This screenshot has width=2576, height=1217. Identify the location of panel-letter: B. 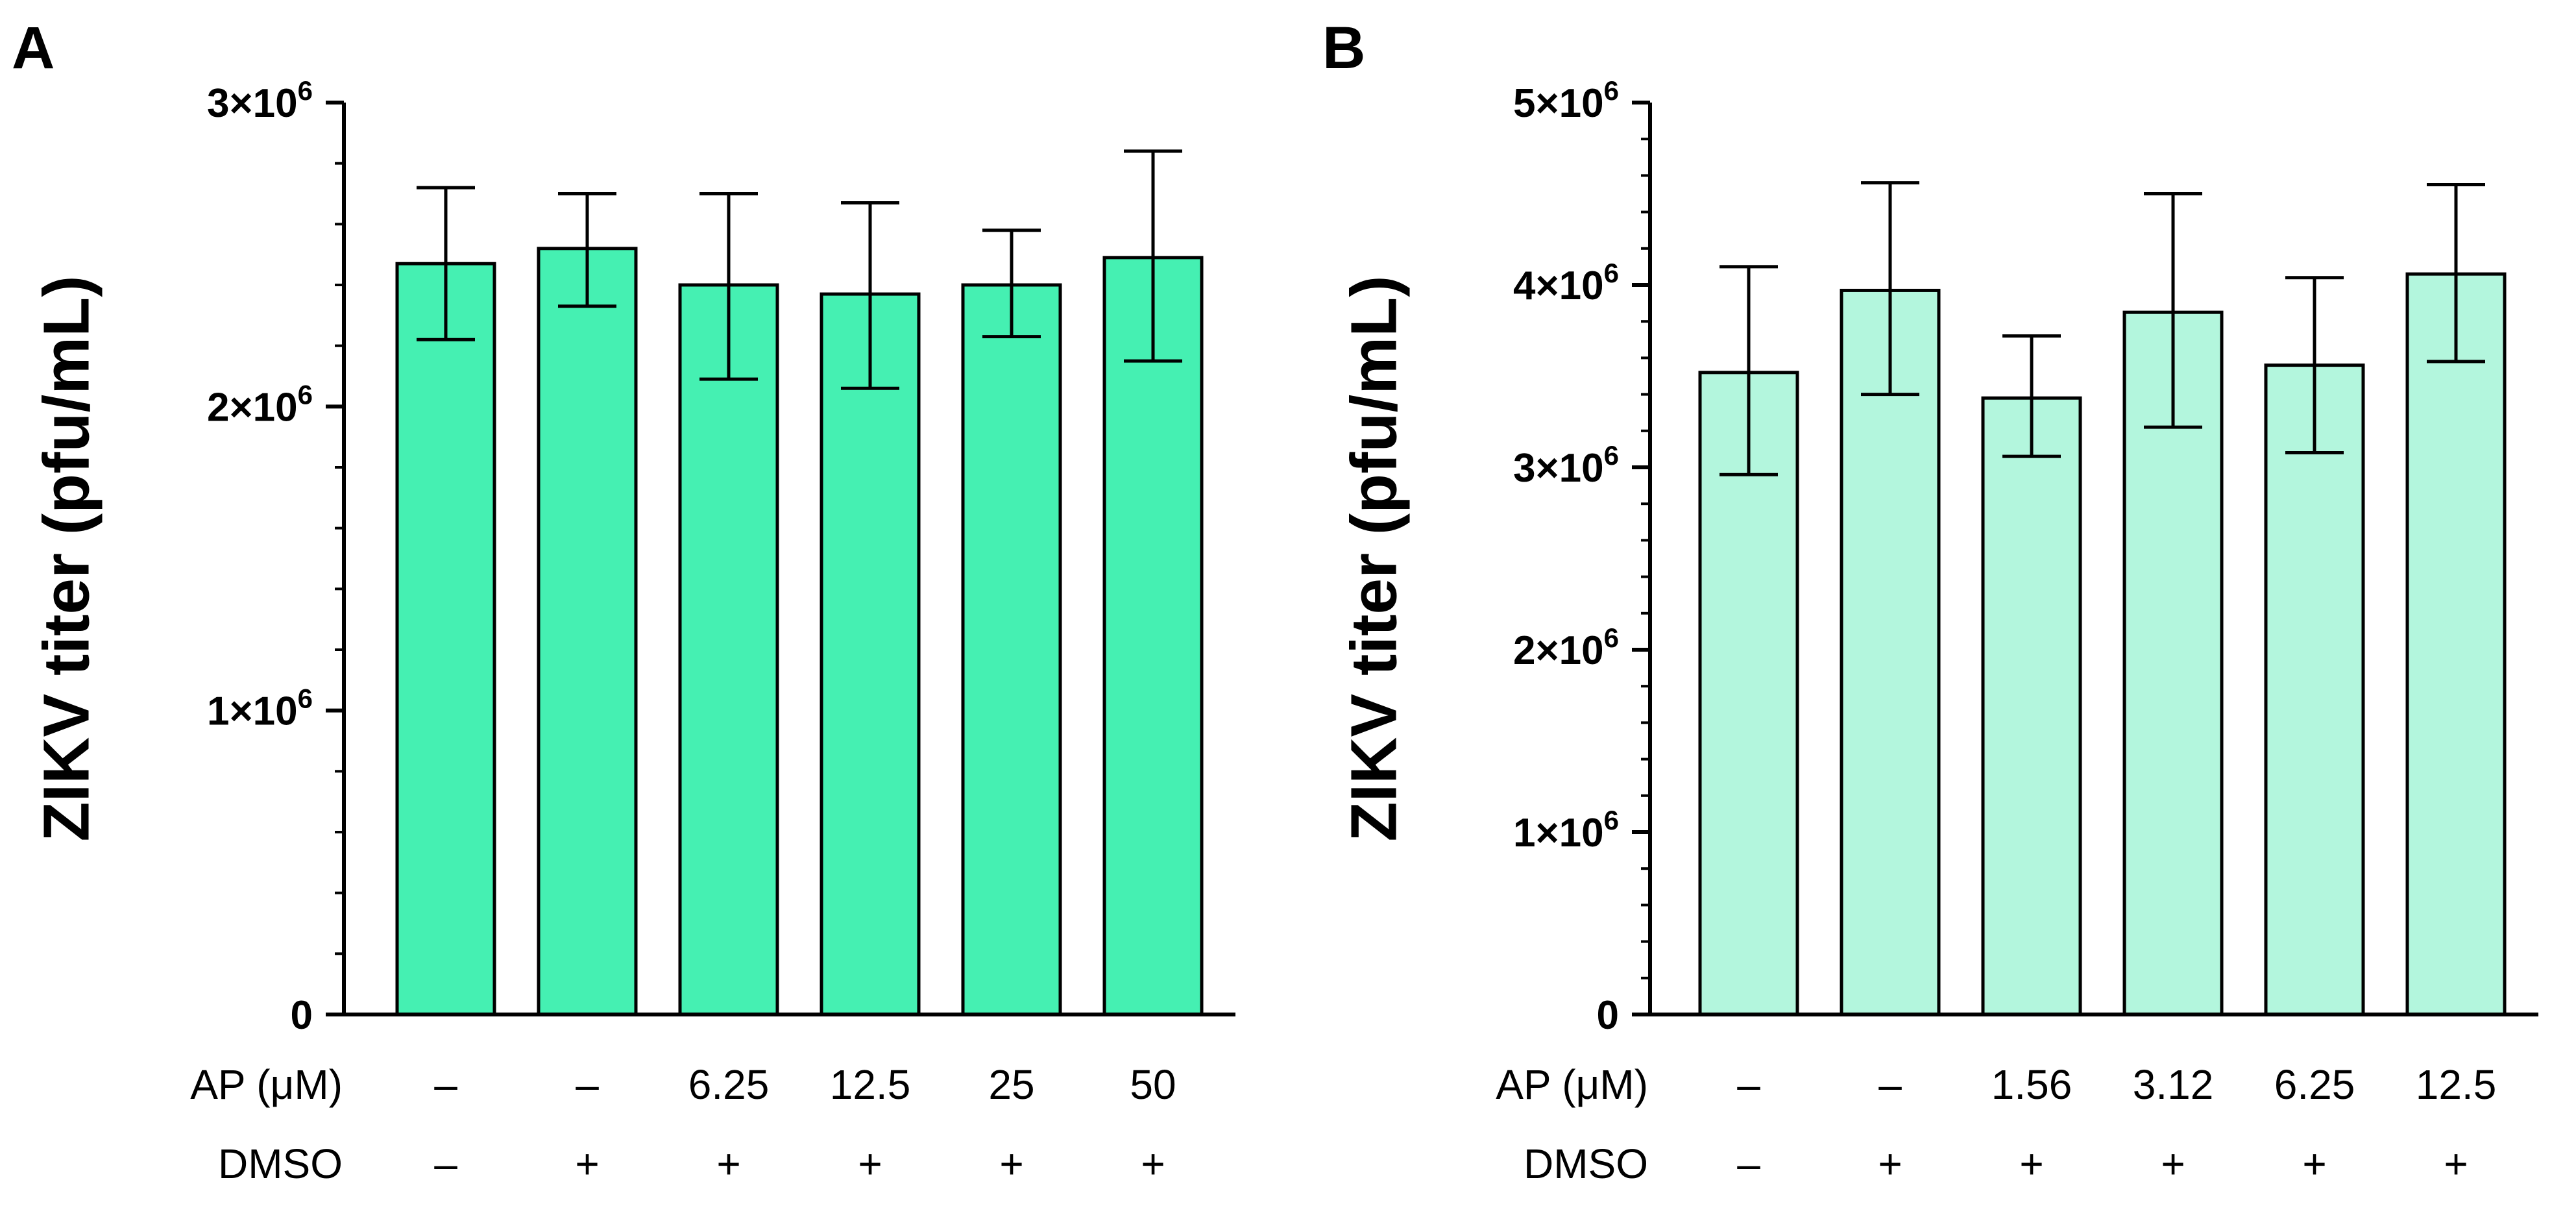
(1343, 48).